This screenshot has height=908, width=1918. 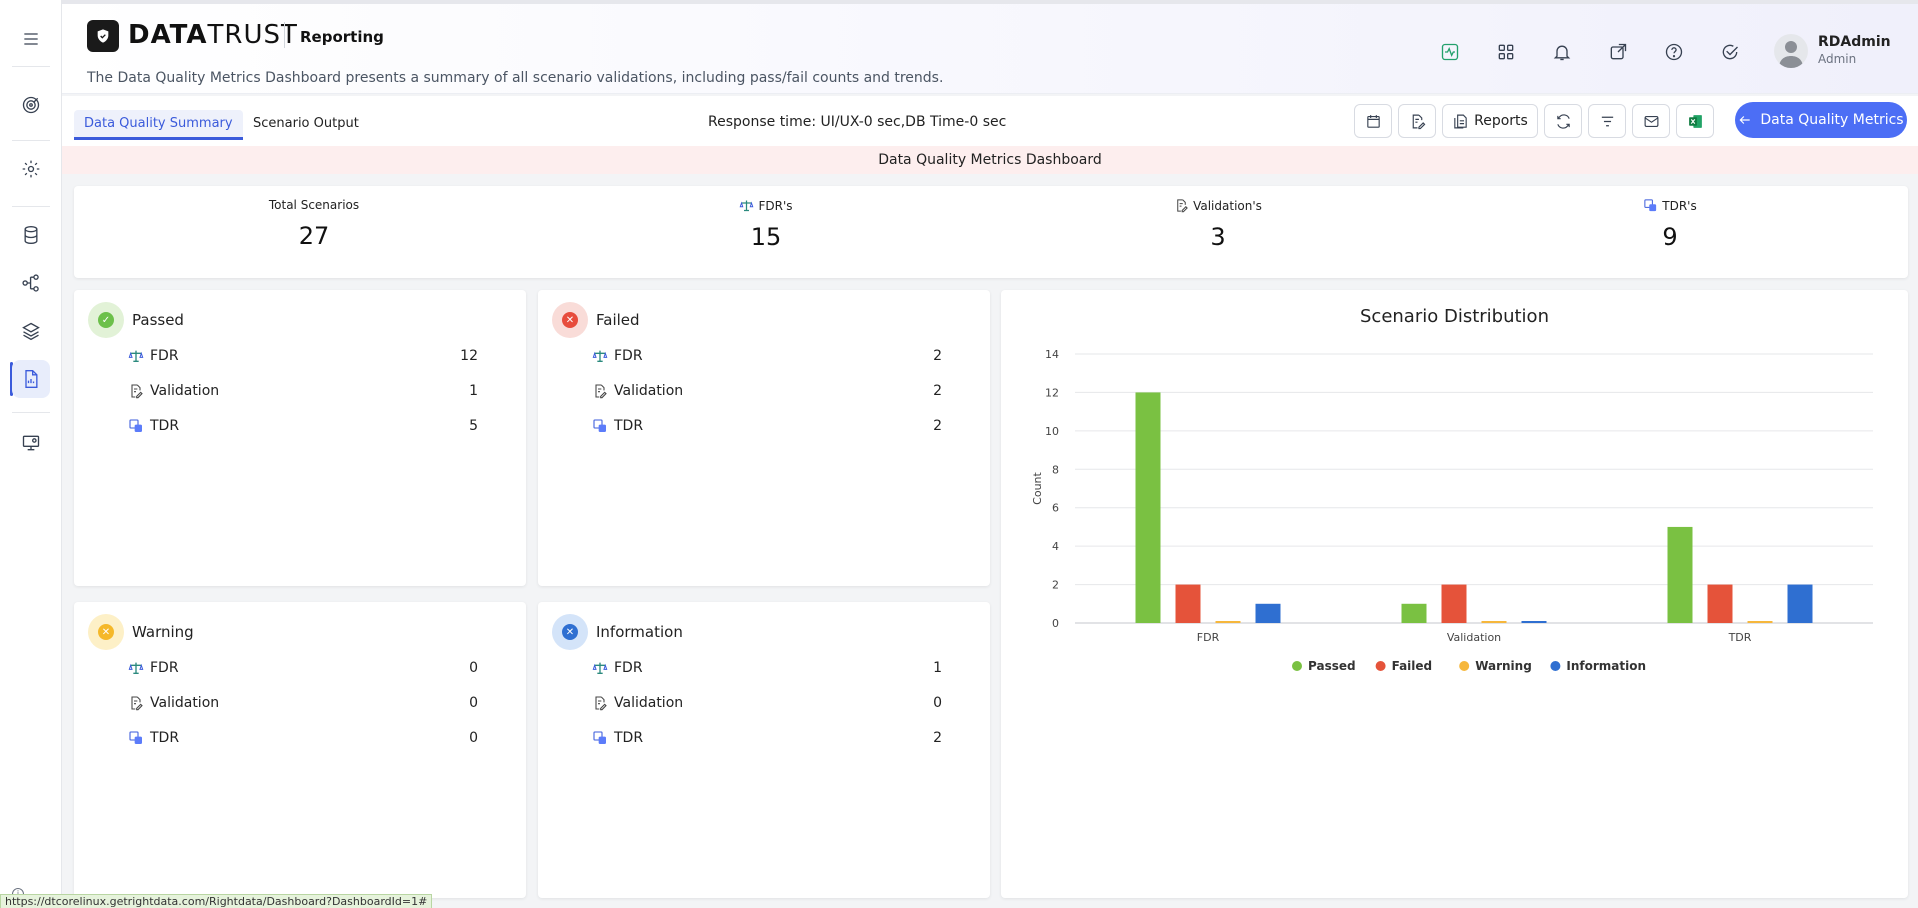 I want to click on x-tick-label: TDR, so click(x=1740, y=637).